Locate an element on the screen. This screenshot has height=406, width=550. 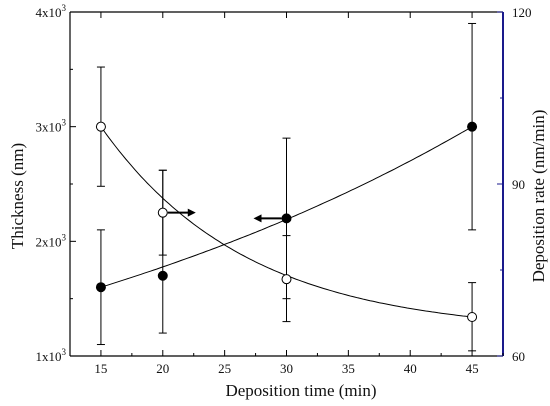
y-left-tick-label: 1x10³ is located at coordinates (51, 355).